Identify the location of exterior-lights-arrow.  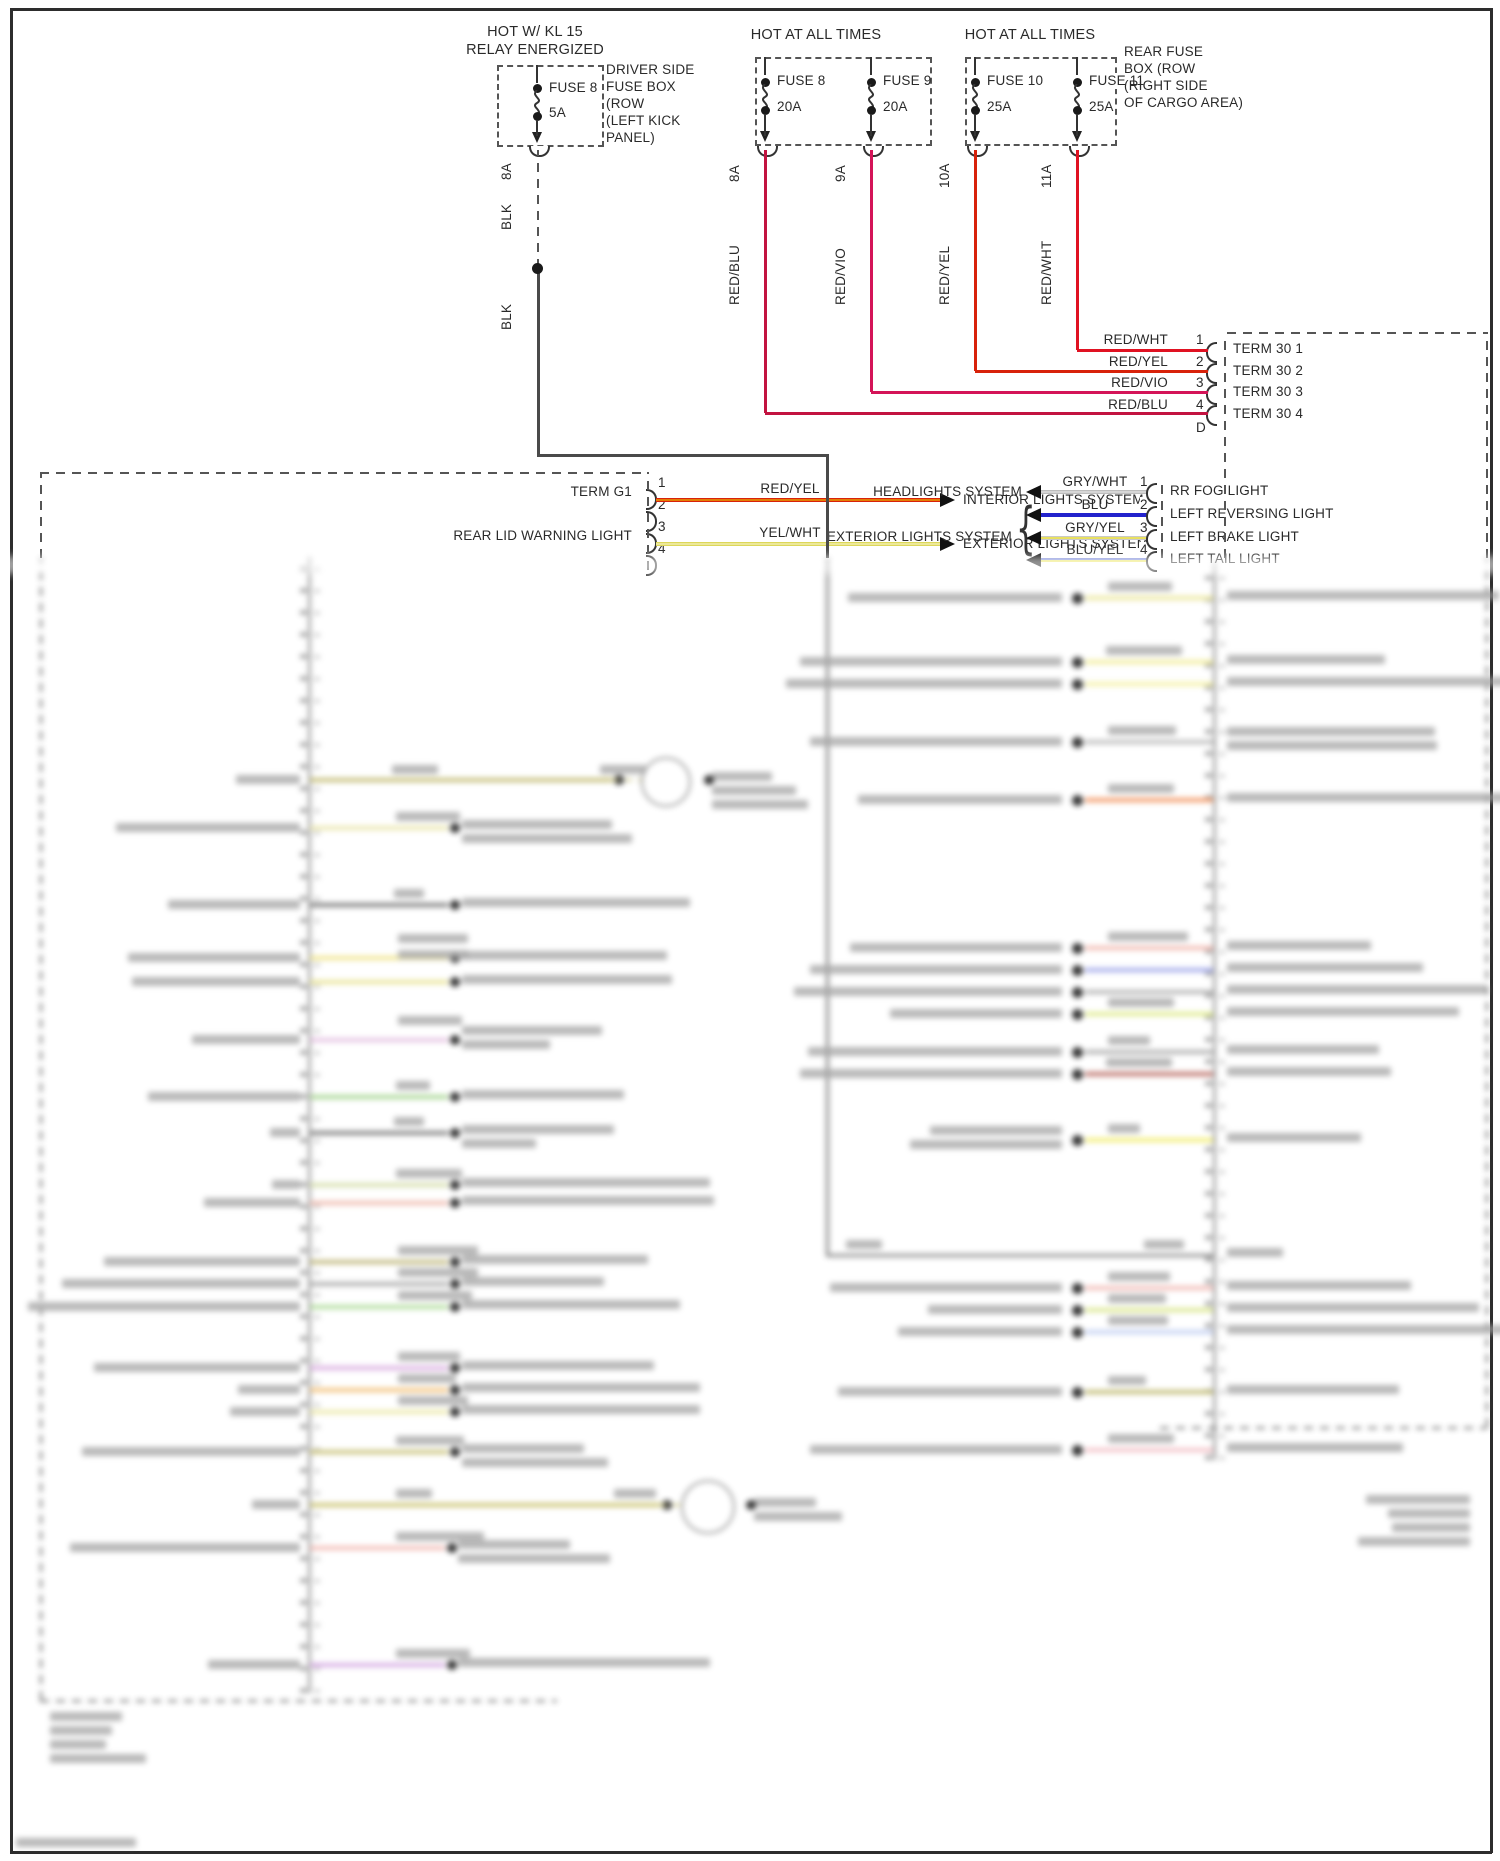
(947, 544).